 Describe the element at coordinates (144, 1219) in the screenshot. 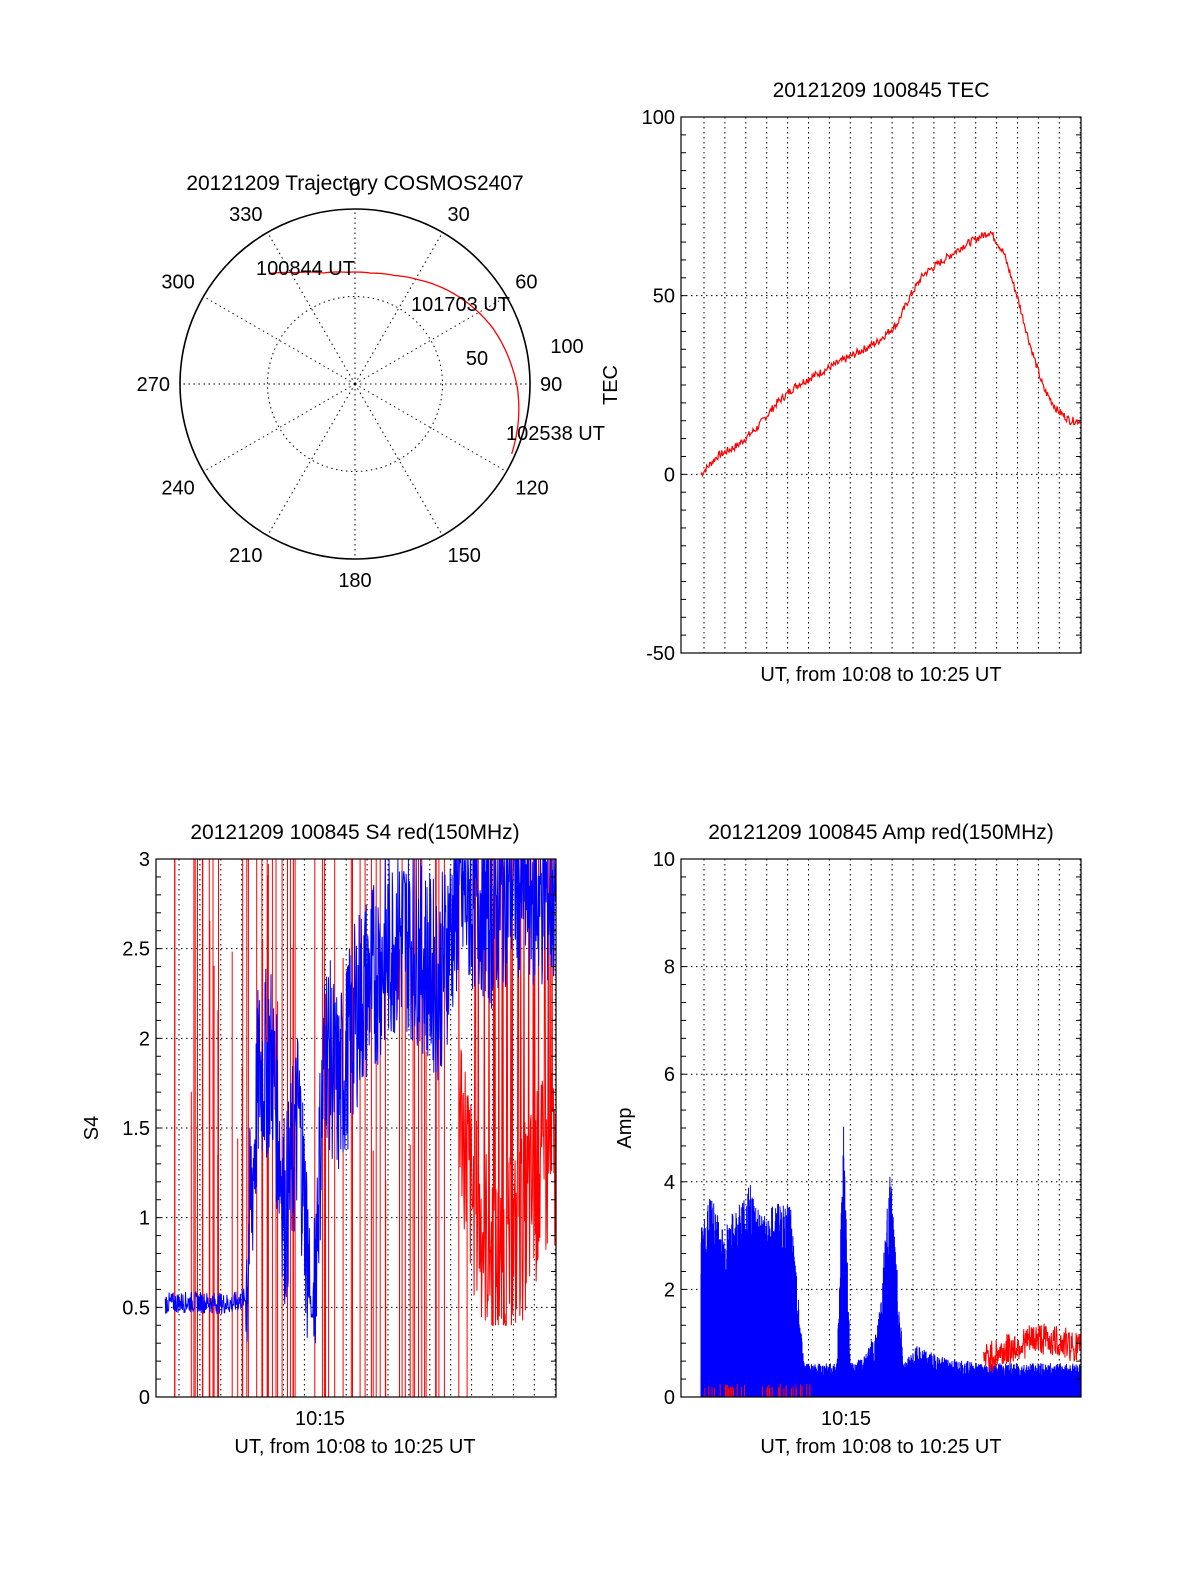

I see `y-tick-label: 1` at that location.